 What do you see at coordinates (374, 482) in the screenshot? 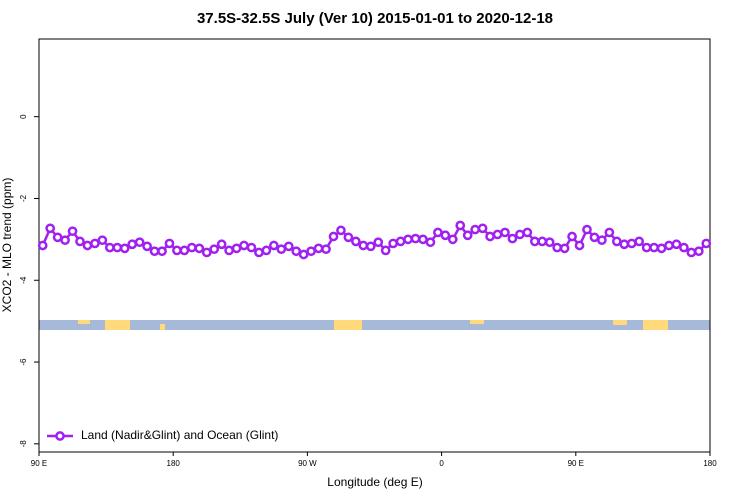
I see `x-axis-label: Longitude (deg E)` at bounding box center [374, 482].